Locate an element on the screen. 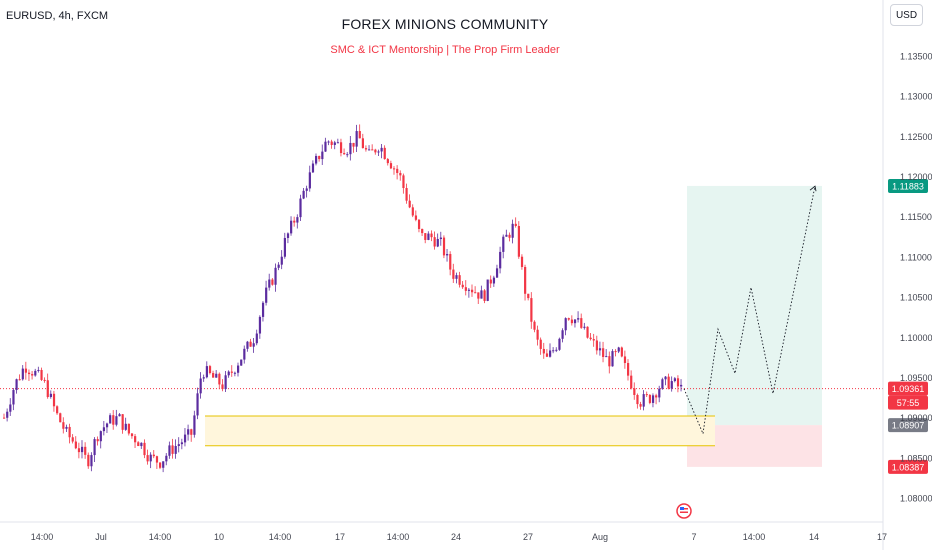 The width and height of the screenshot is (932, 550). target-price-label-bg is located at coordinates (908, 185).